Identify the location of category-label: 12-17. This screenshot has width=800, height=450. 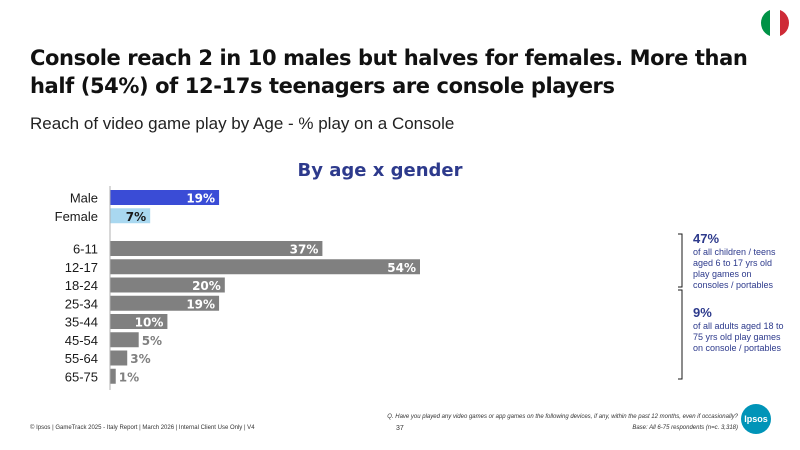
(81, 267).